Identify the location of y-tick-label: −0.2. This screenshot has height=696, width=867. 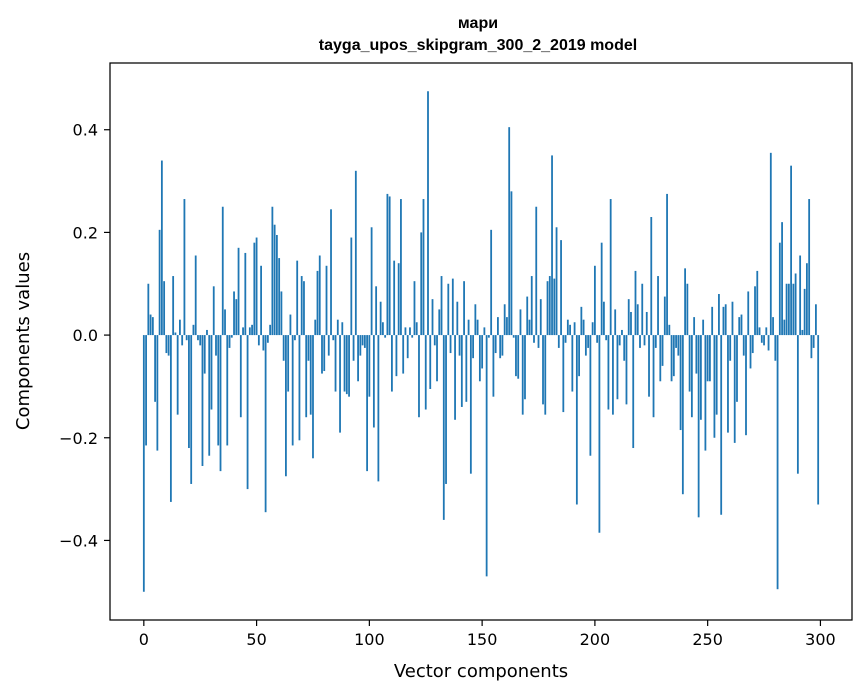
(78, 438).